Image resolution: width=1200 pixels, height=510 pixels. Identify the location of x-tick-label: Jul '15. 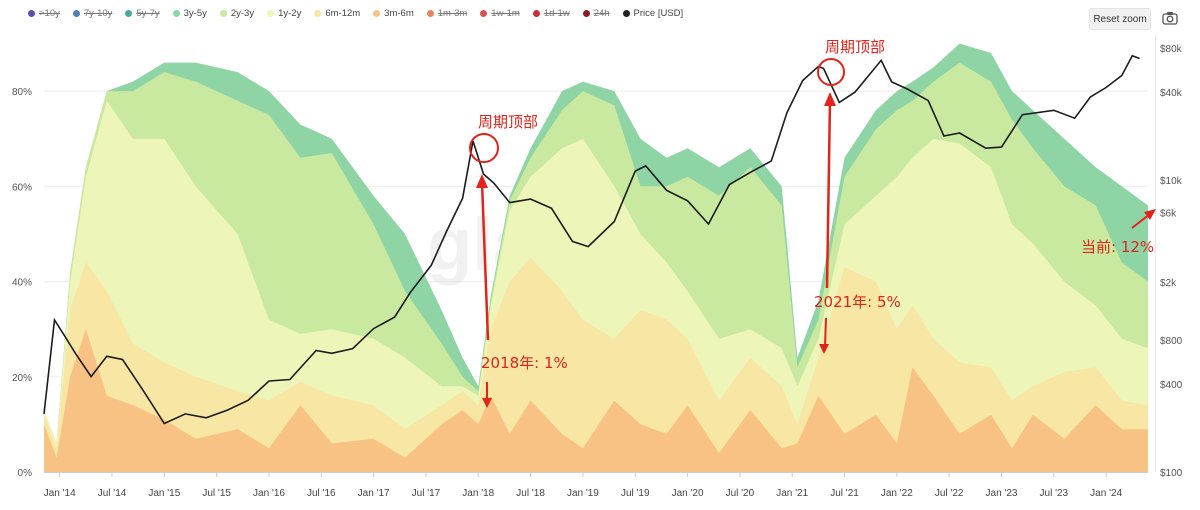
(216, 493).